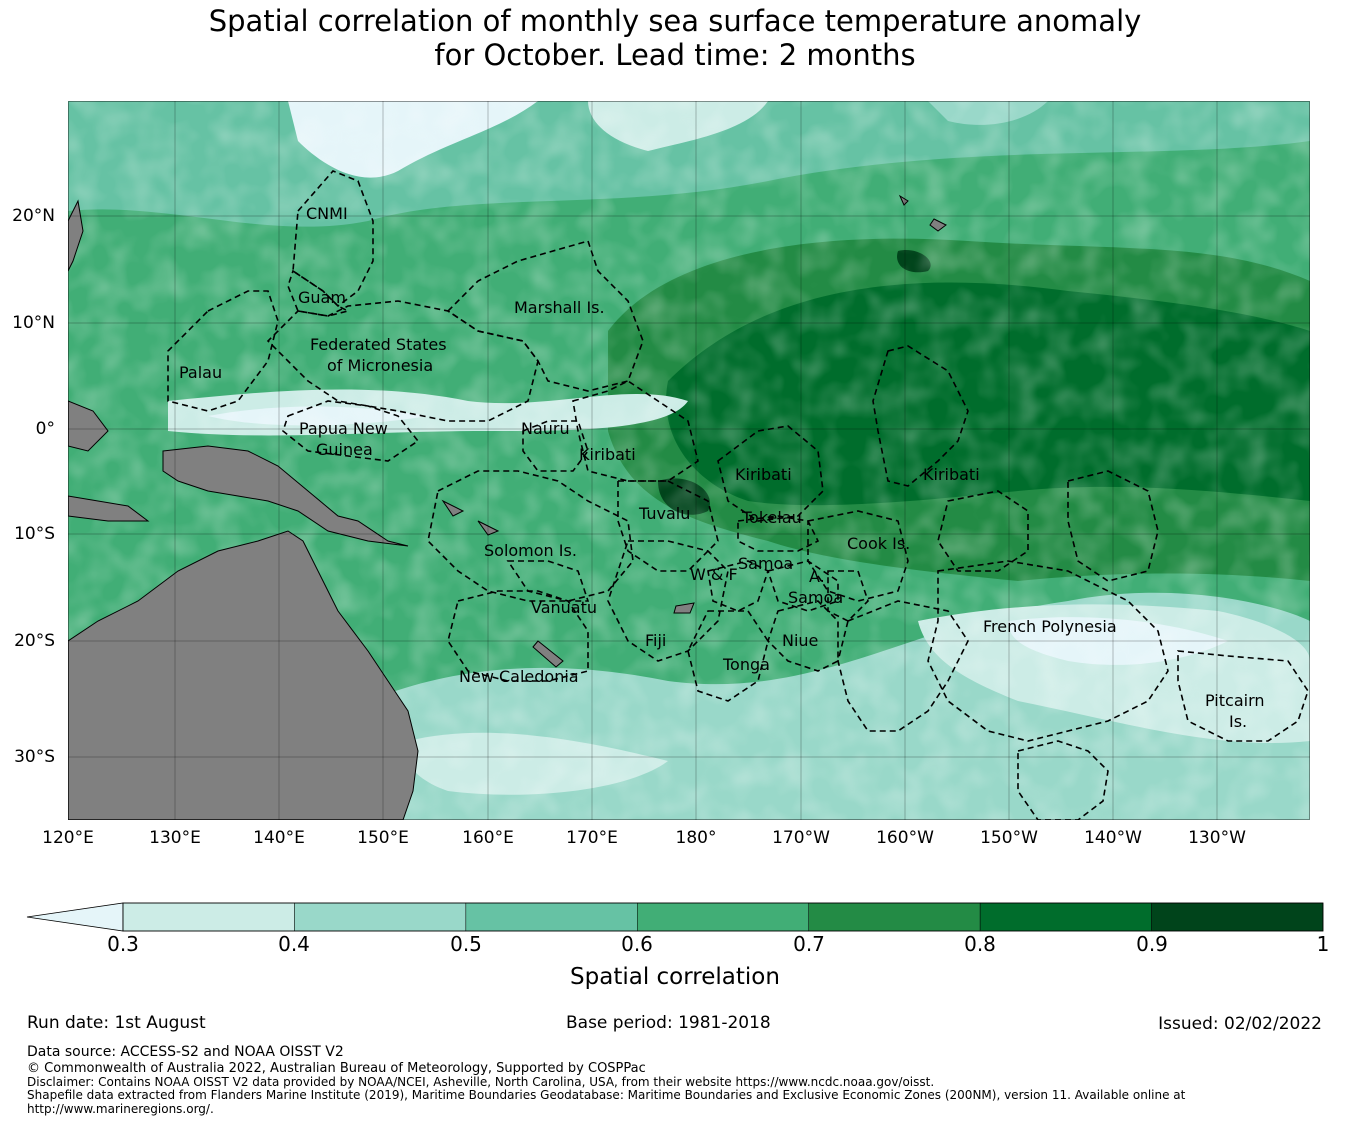 This screenshot has height=1125, width=1350. I want to click on colorbar, so click(675, 917).